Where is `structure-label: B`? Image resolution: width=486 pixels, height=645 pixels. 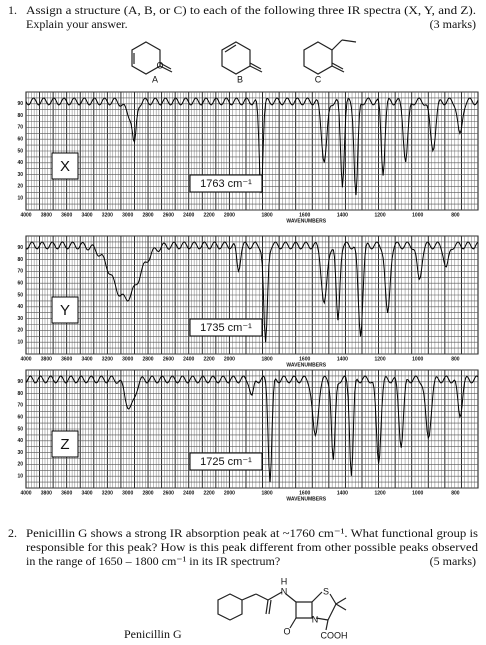 structure-label: B is located at coordinates (240, 79).